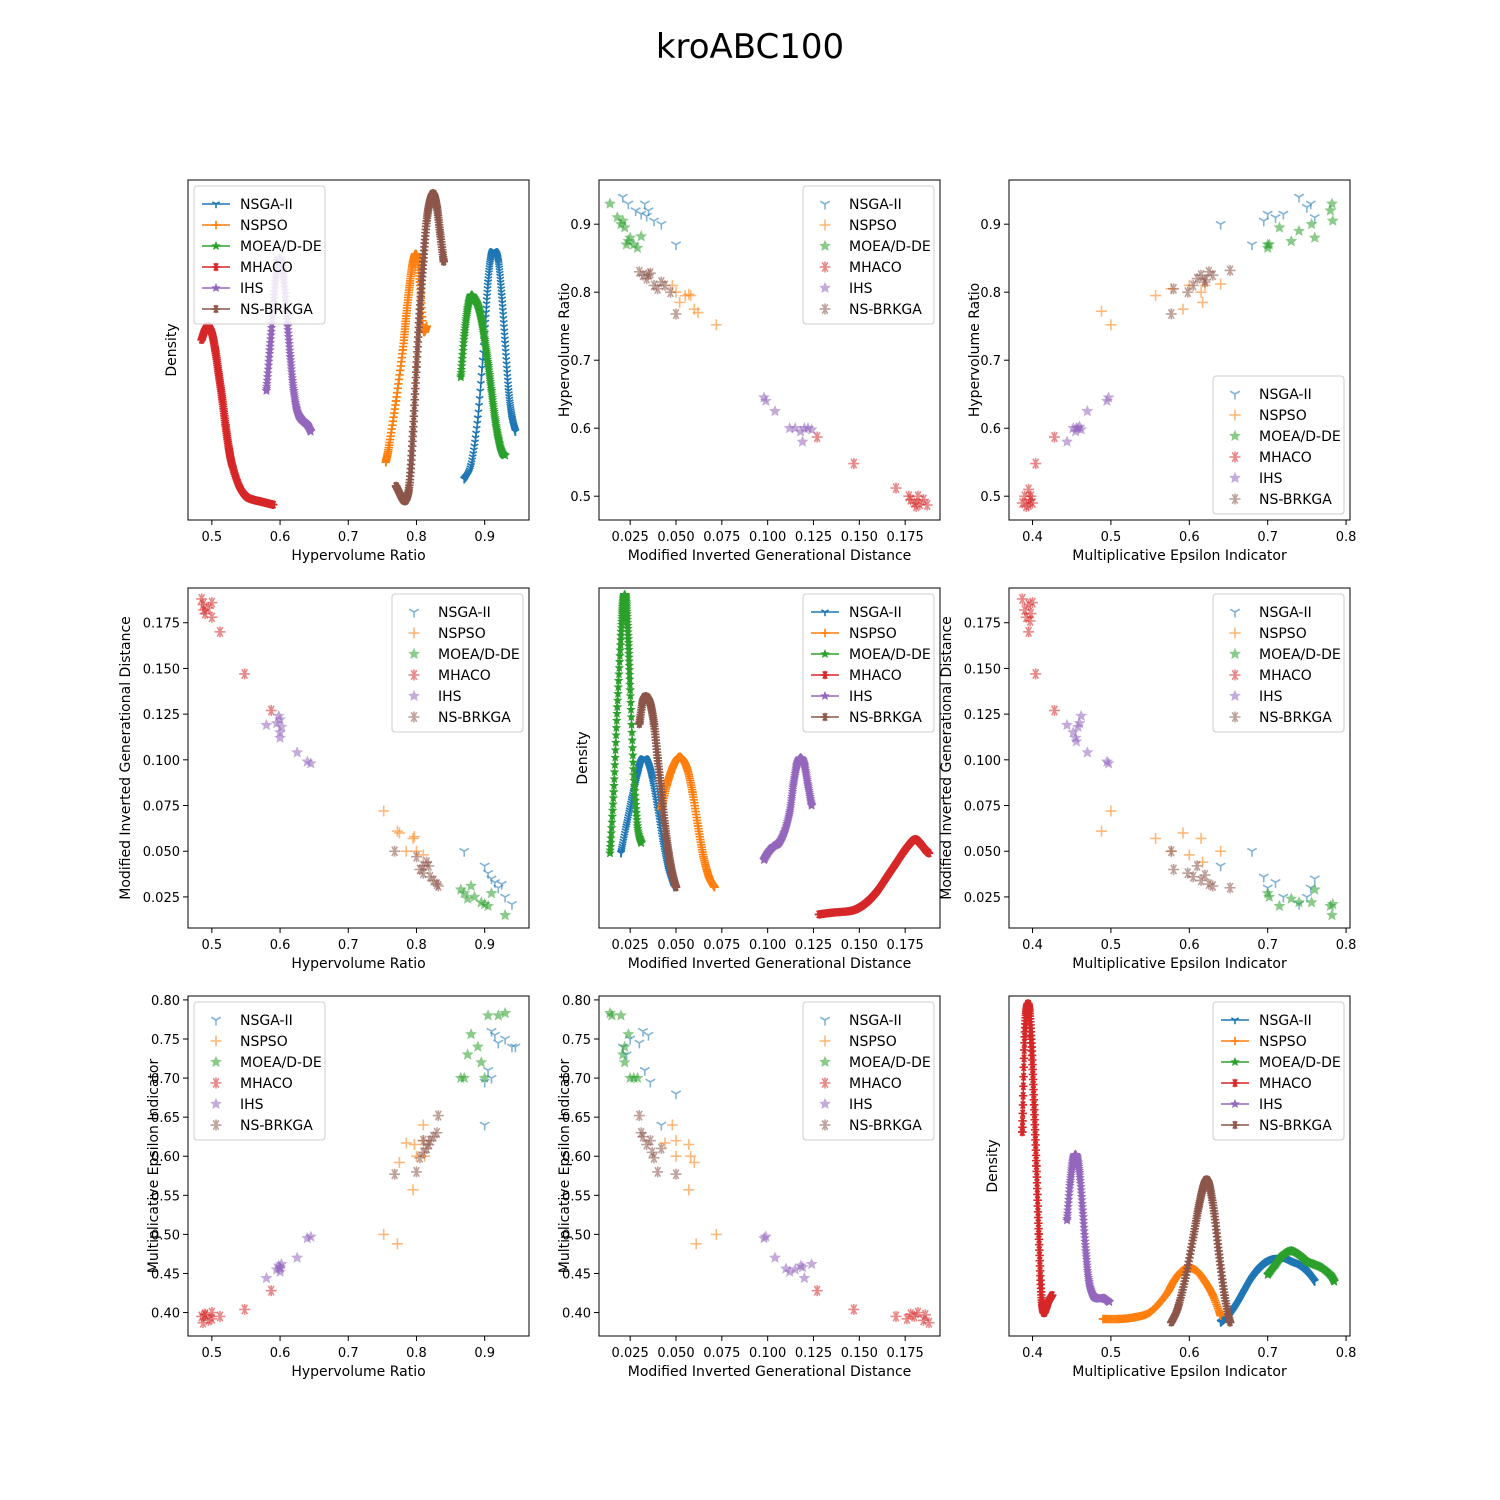 The height and width of the screenshot is (1500, 1500). I want to click on y-axis-label: Hypervolume Ratio, so click(565, 350).